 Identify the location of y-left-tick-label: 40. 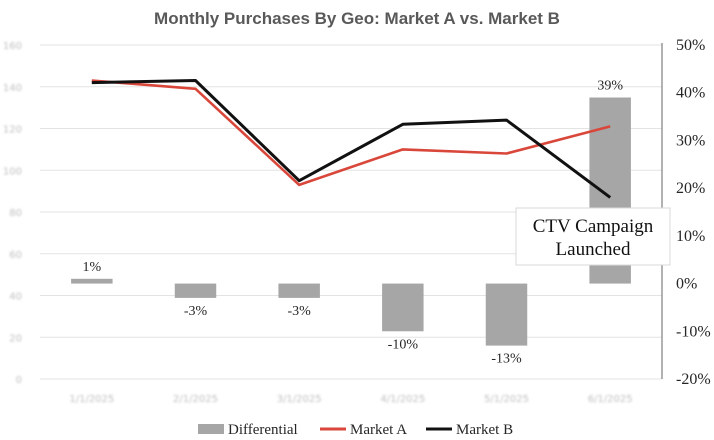
(15, 297).